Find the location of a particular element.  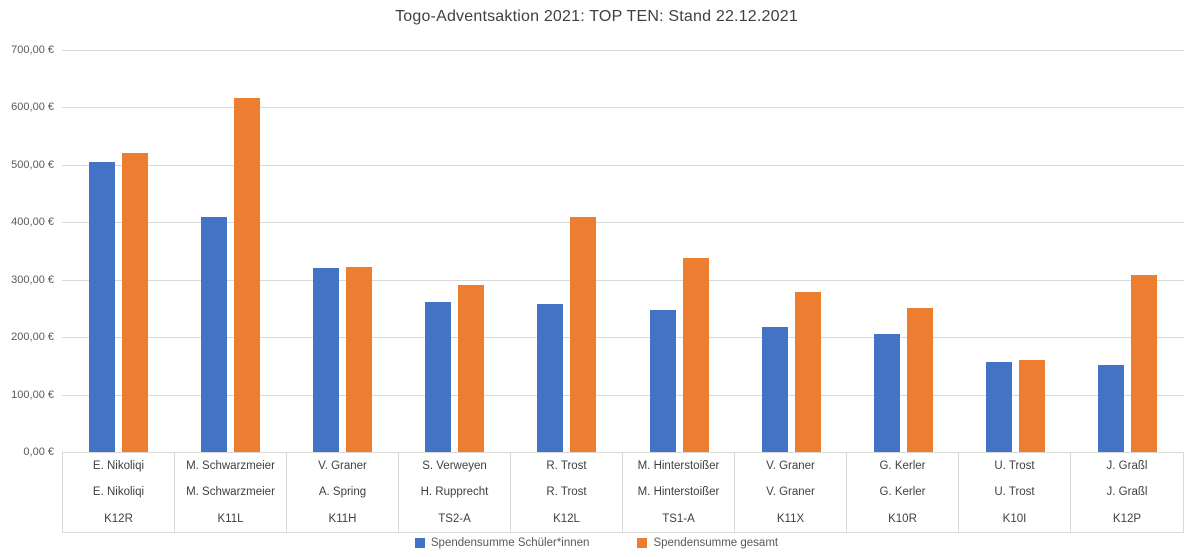

category-class-label: K12P is located at coordinates (1127, 518).